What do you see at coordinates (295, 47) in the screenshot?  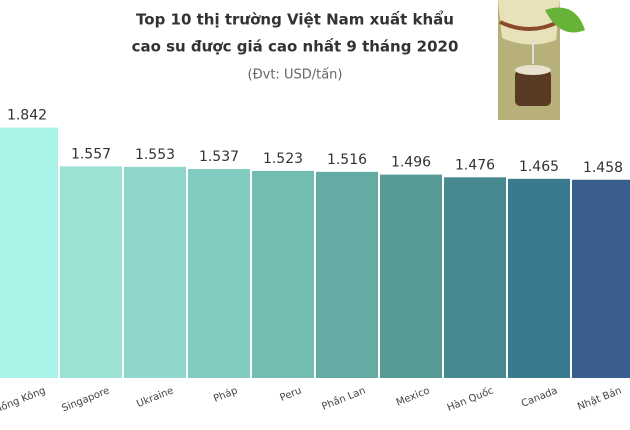 I see `chart-subtitle: cao su được giá cao nhất 9 tháng 2020` at bounding box center [295, 47].